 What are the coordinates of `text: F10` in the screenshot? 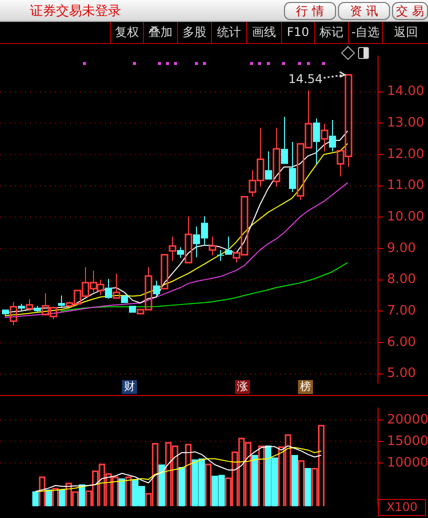 It's located at (297, 32).